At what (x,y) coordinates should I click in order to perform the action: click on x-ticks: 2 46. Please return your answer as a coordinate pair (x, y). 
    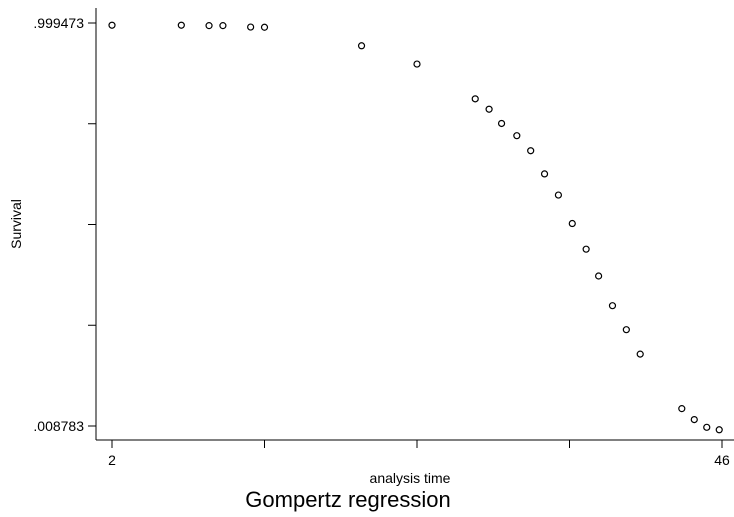
    Looking at the image, I should click on (419, 454).